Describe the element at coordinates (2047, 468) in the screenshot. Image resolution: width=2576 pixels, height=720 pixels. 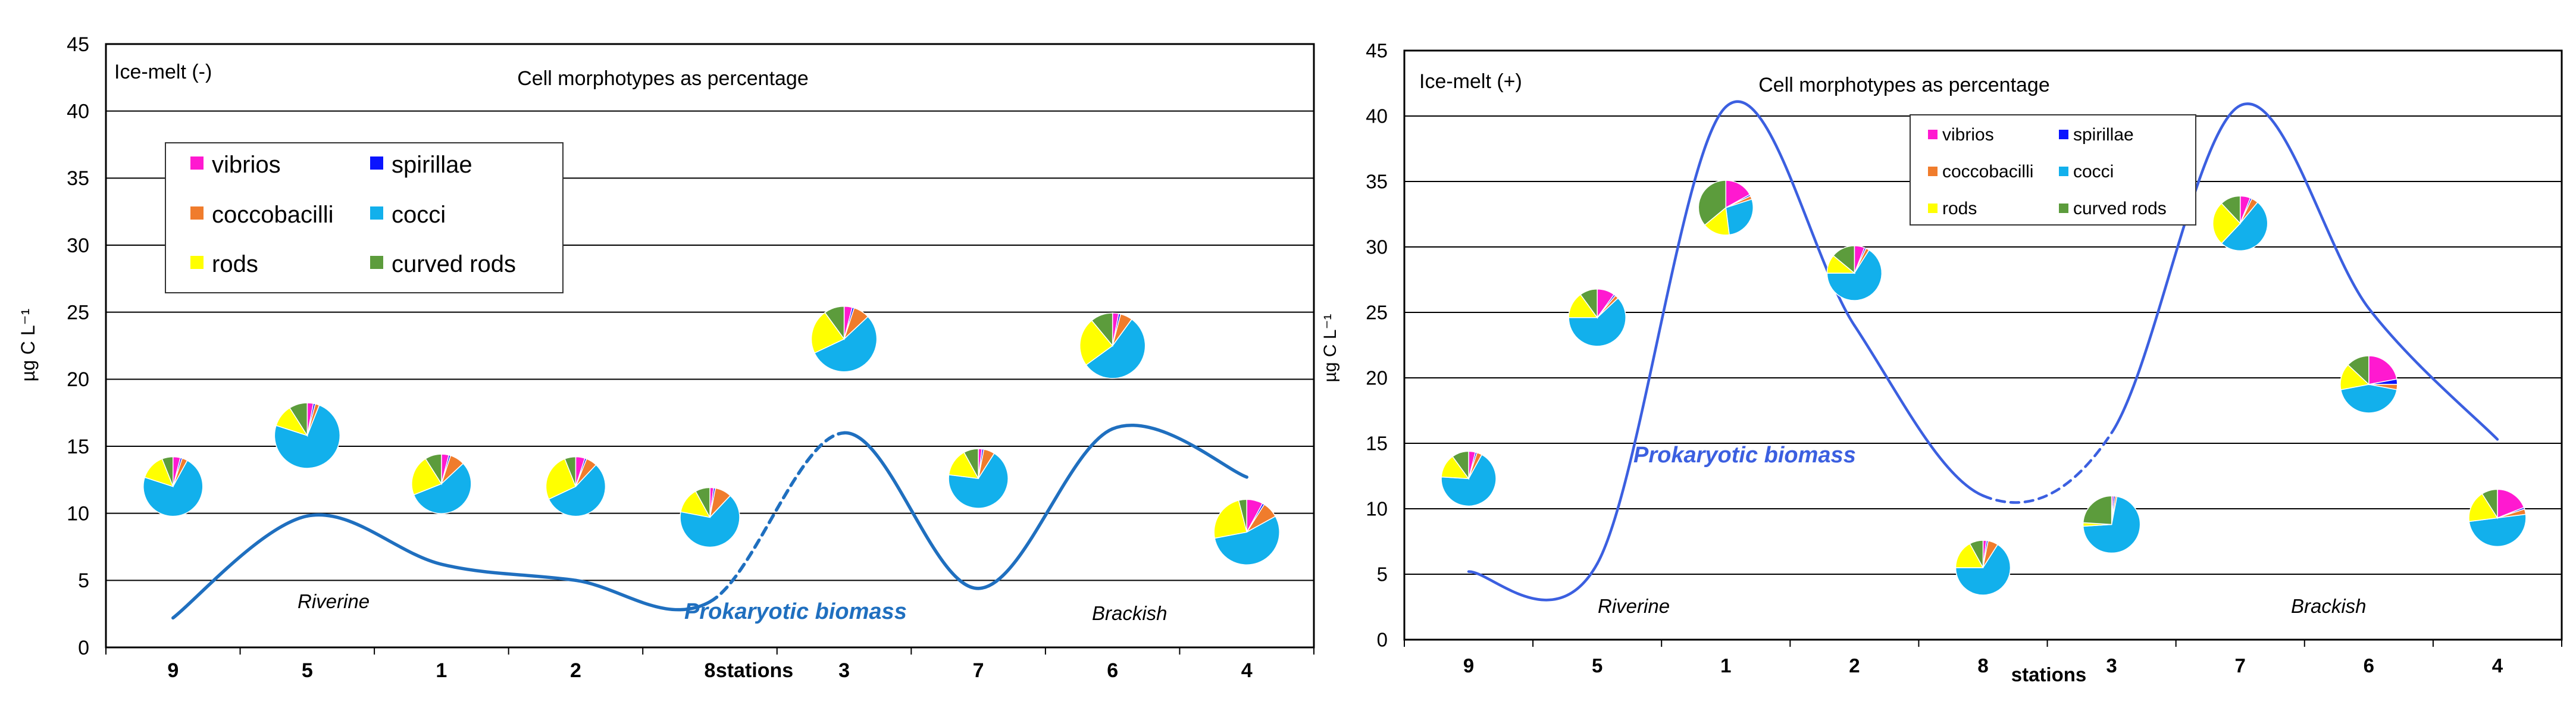
I see `biomass-line-dashed-segment` at that location.